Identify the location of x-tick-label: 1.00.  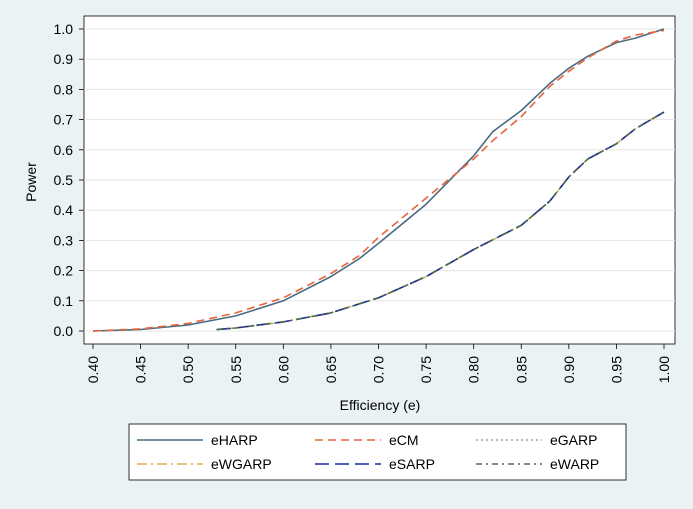
(664, 369).